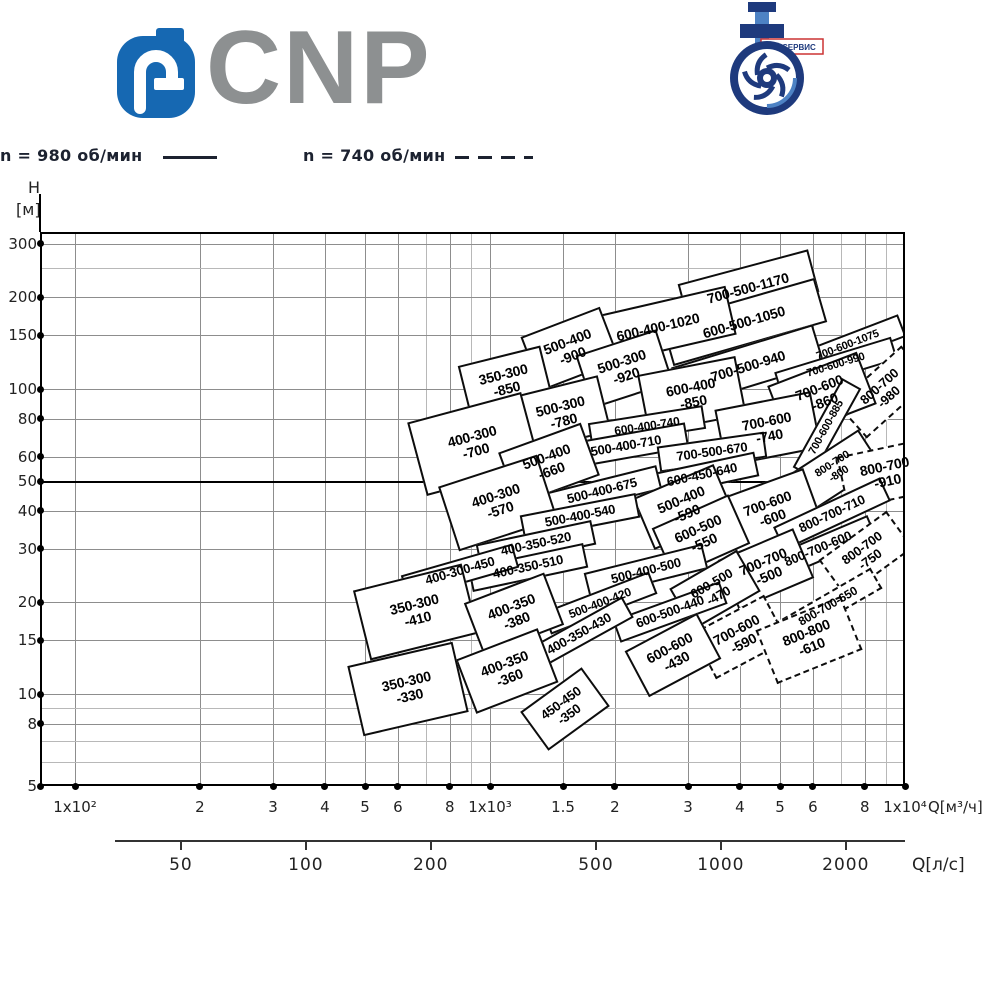 This screenshot has width=989, height=1000. What do you see at coordinates (306, 865) in the screenshot?
I see `ls-tick-label: 100` at bounding box center [306, 865].